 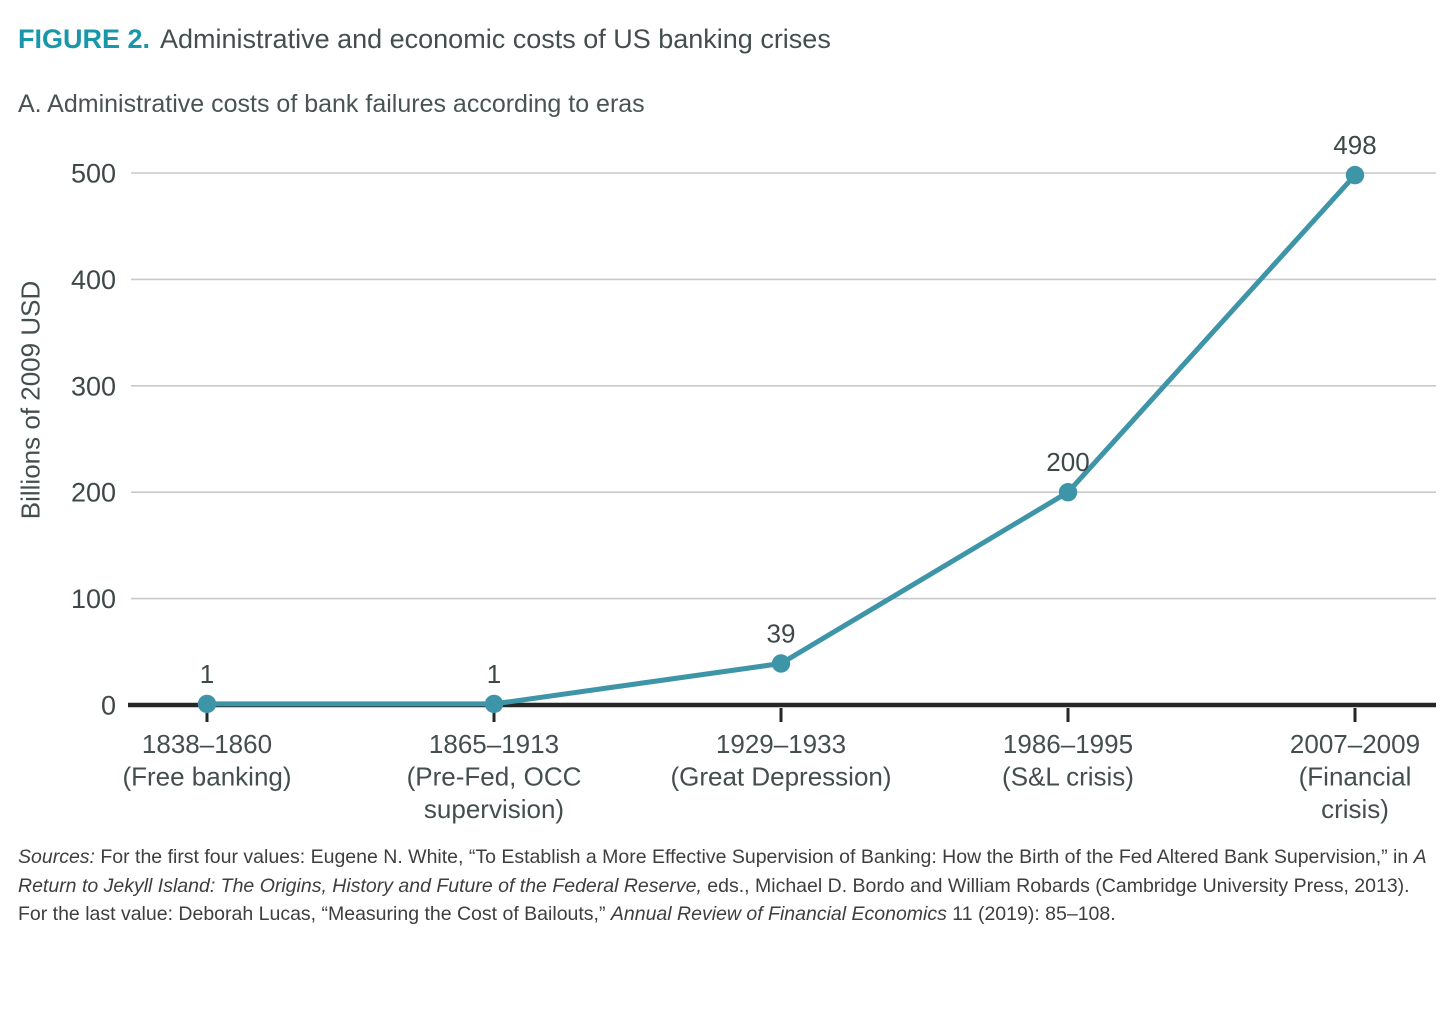 I want to click on sources-italic-segment: Annual Review of Financial Economics, so click(x=778, y=914).